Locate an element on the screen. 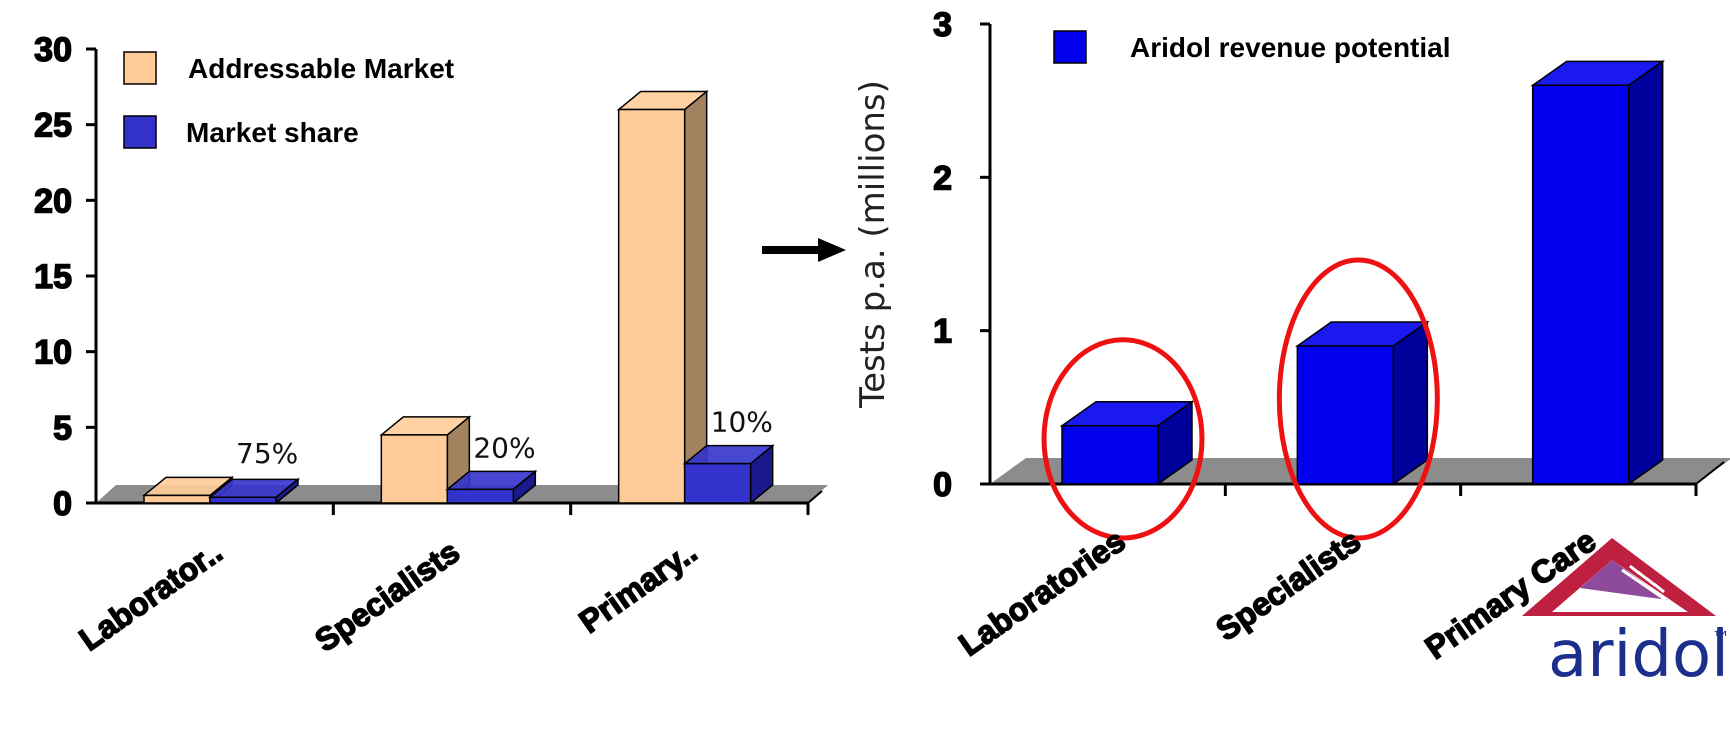  bar-addressable-market-side is located at coordinates (695, 297).